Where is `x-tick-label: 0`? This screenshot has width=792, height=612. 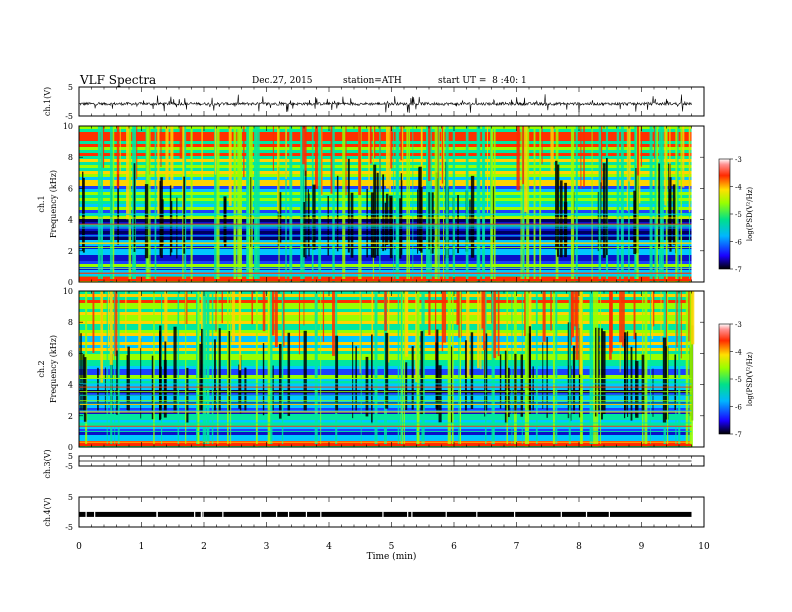
x-tick-label: 0 is located at coordinates (79, 547).